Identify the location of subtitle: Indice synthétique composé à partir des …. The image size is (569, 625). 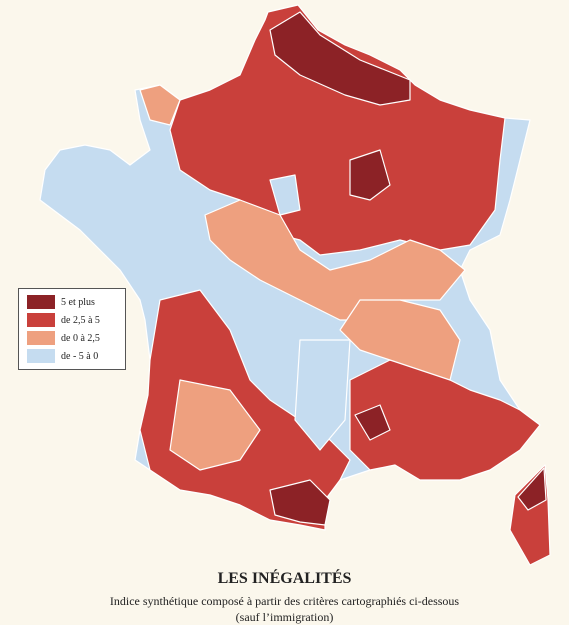
(284, 601).